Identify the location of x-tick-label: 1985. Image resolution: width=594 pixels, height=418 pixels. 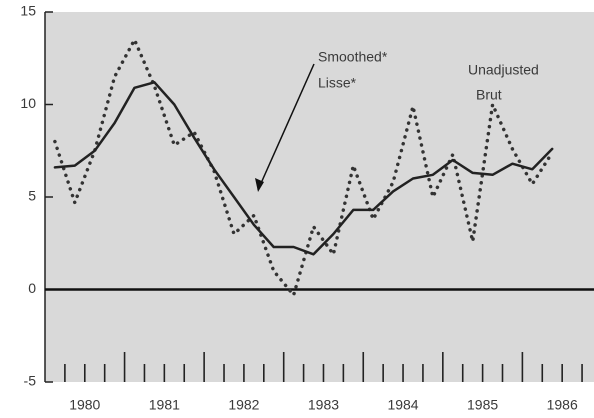
(482, 405).